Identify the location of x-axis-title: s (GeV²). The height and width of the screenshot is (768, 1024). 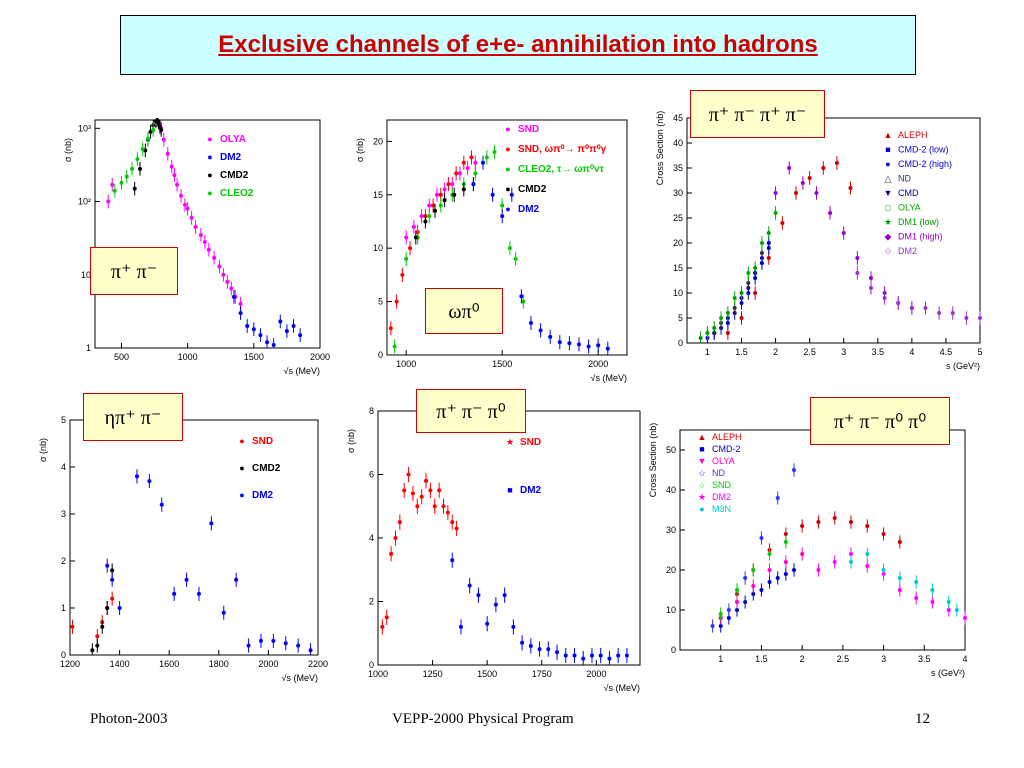
(948, 673).